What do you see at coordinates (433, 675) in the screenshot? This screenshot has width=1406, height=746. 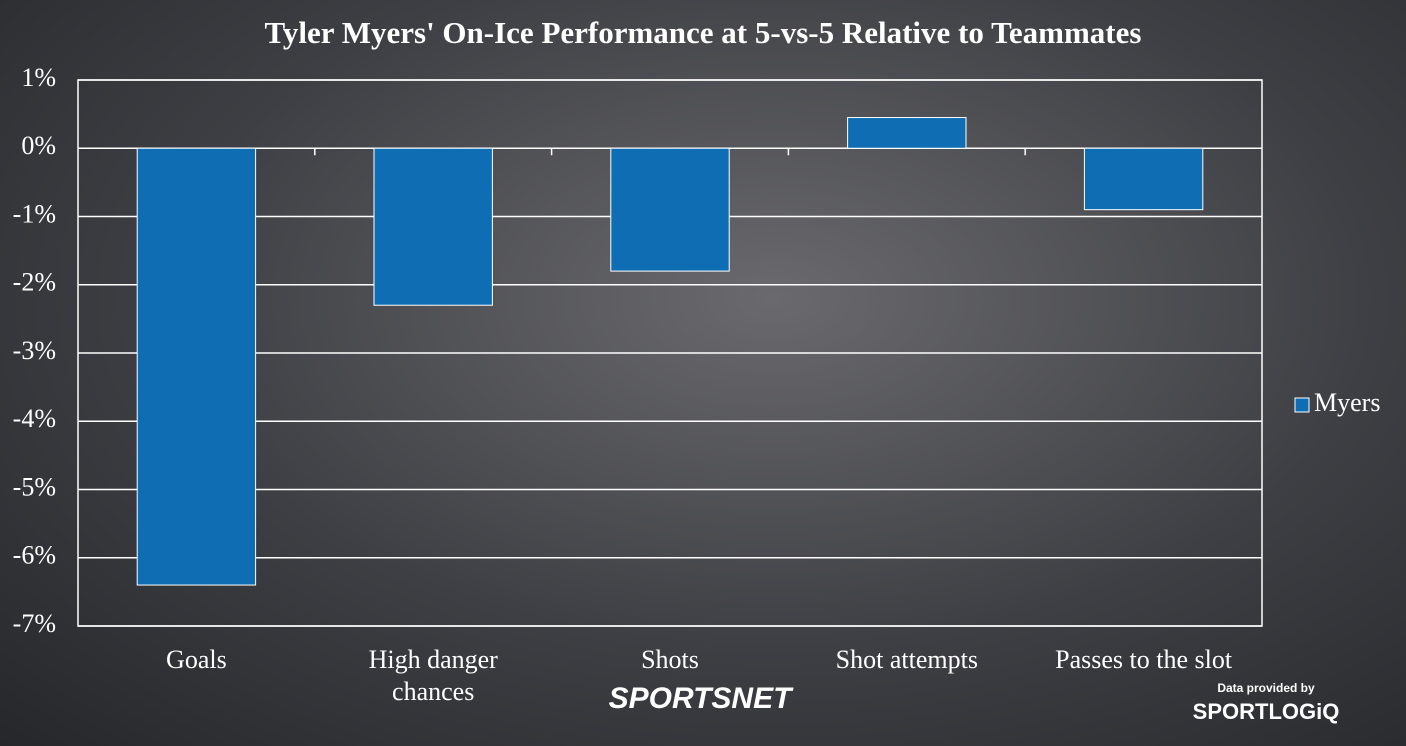 I see `x-tick-label: High danger chances` at bounding box center [433, 675].